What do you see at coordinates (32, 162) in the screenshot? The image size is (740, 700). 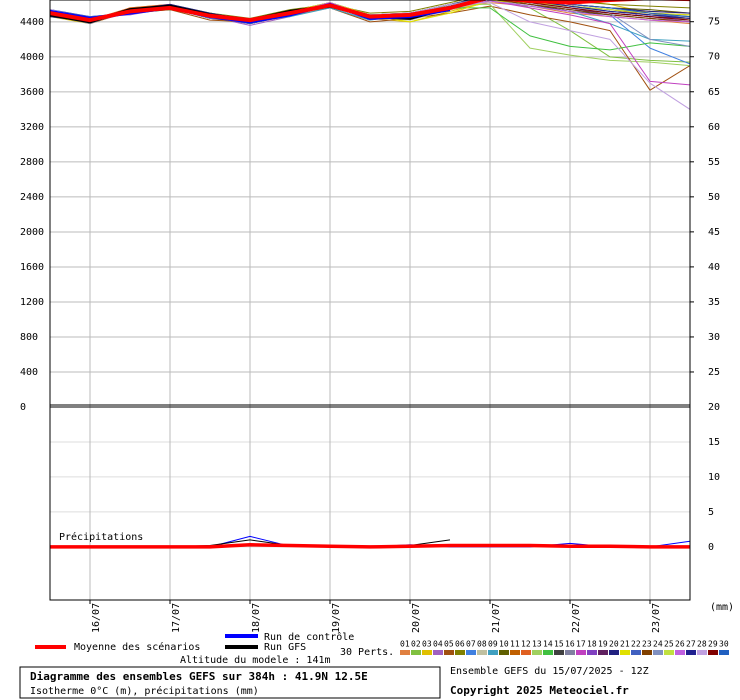 I see `y-tick-label: 2800` at bounding box center [32, 162].